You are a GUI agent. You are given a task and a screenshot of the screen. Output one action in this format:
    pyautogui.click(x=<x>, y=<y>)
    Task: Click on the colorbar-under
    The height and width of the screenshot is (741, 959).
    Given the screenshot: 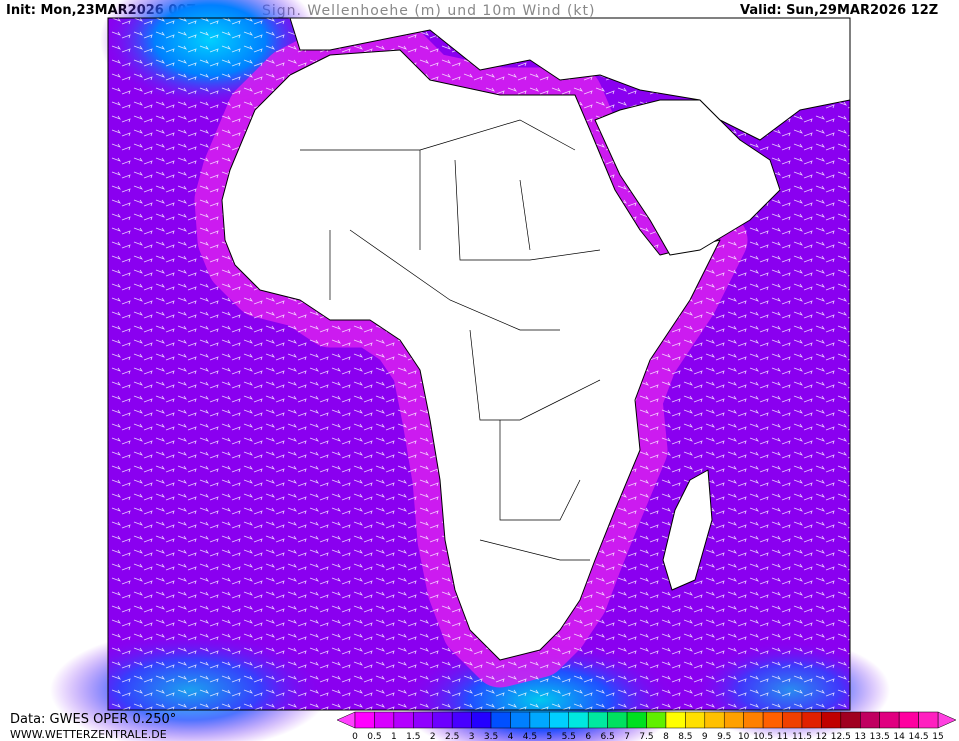 What is the action you would take?
    pyautogui.click(x=346, y=720)
    